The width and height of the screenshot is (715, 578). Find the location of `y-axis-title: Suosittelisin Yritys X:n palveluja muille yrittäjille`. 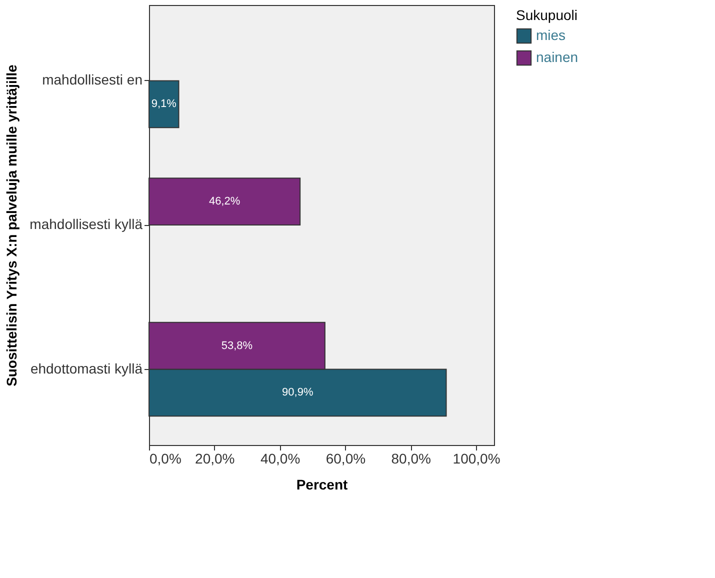

y-axis-title: Suosittelisin Yritys X:n palveluja muille yrittäjille is located at coordinates (12, 225).